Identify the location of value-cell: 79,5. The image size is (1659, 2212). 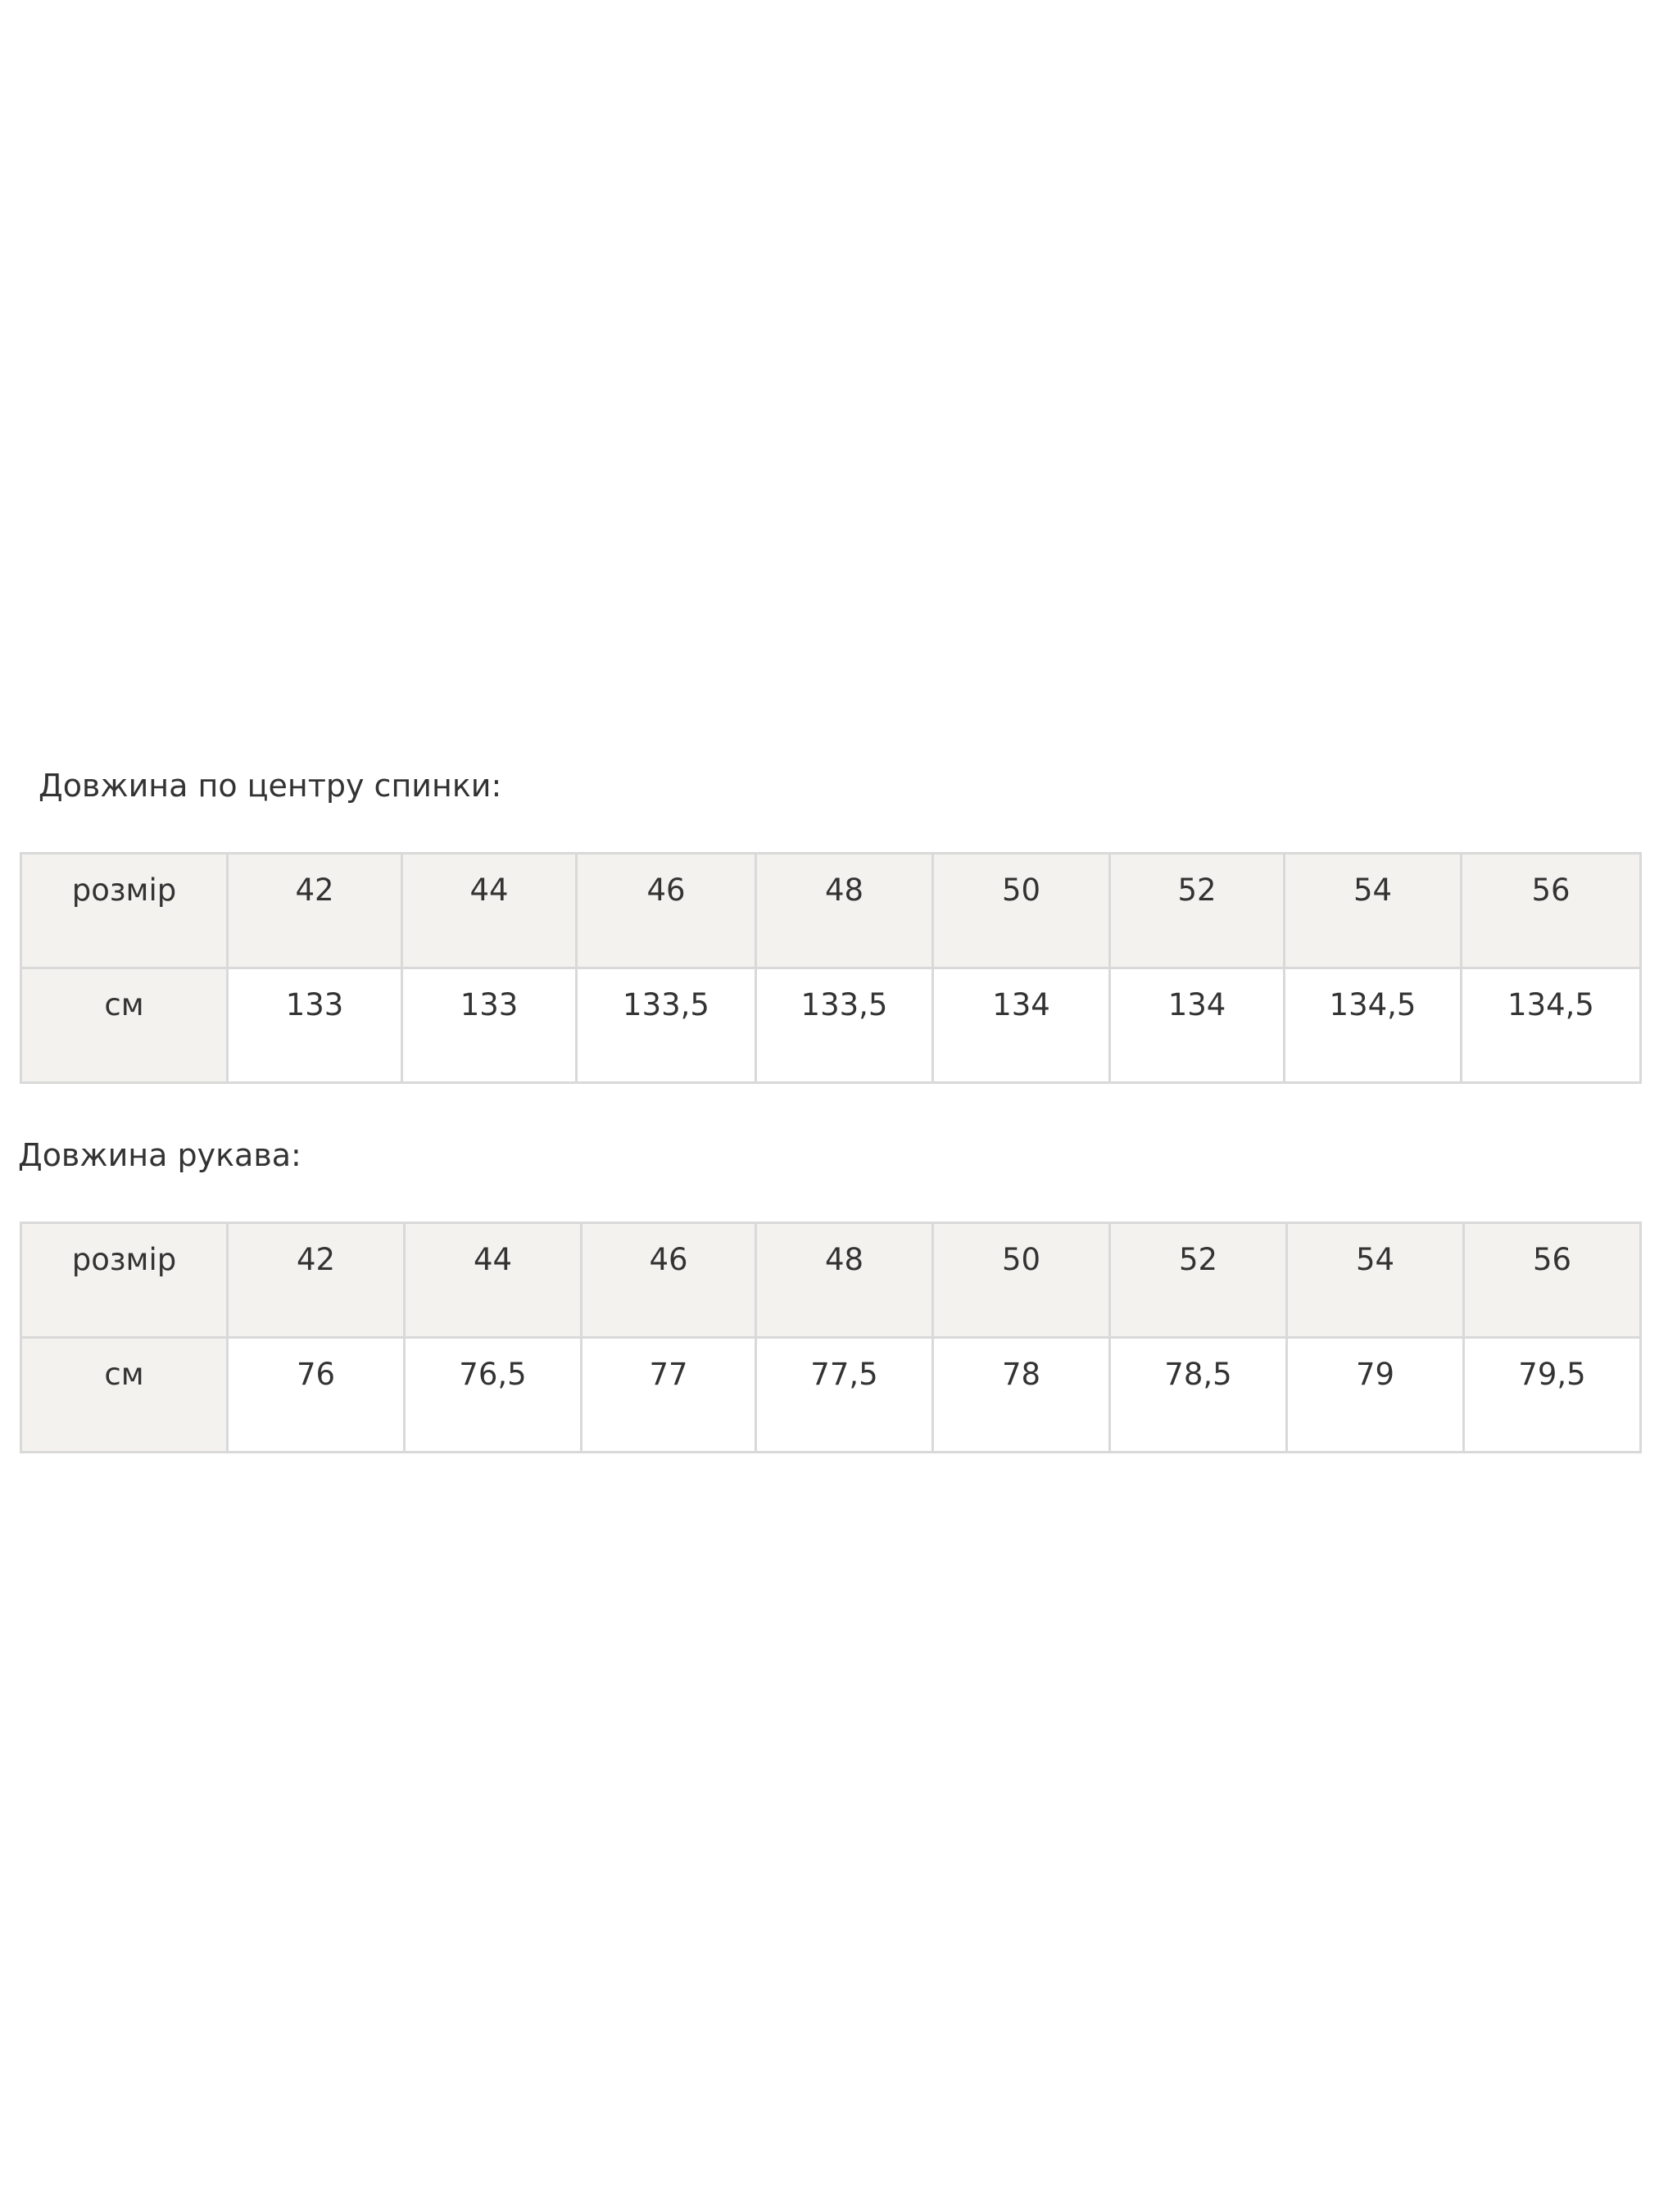
(1552, 1394).